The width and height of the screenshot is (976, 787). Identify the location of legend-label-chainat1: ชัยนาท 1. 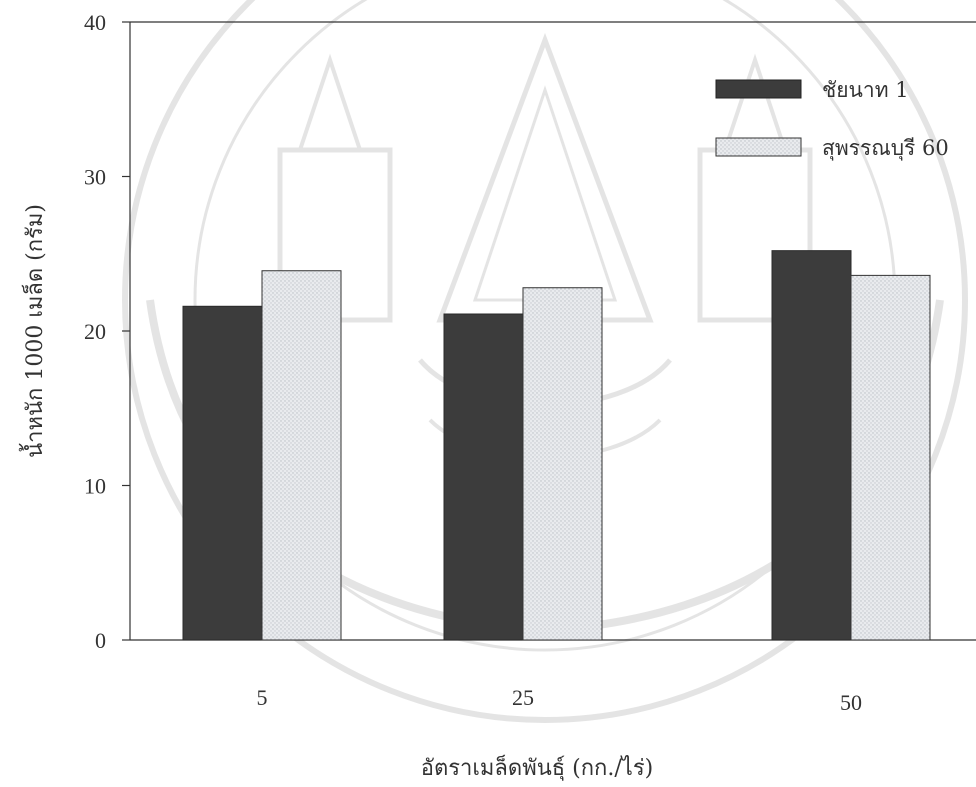
(865, 90).